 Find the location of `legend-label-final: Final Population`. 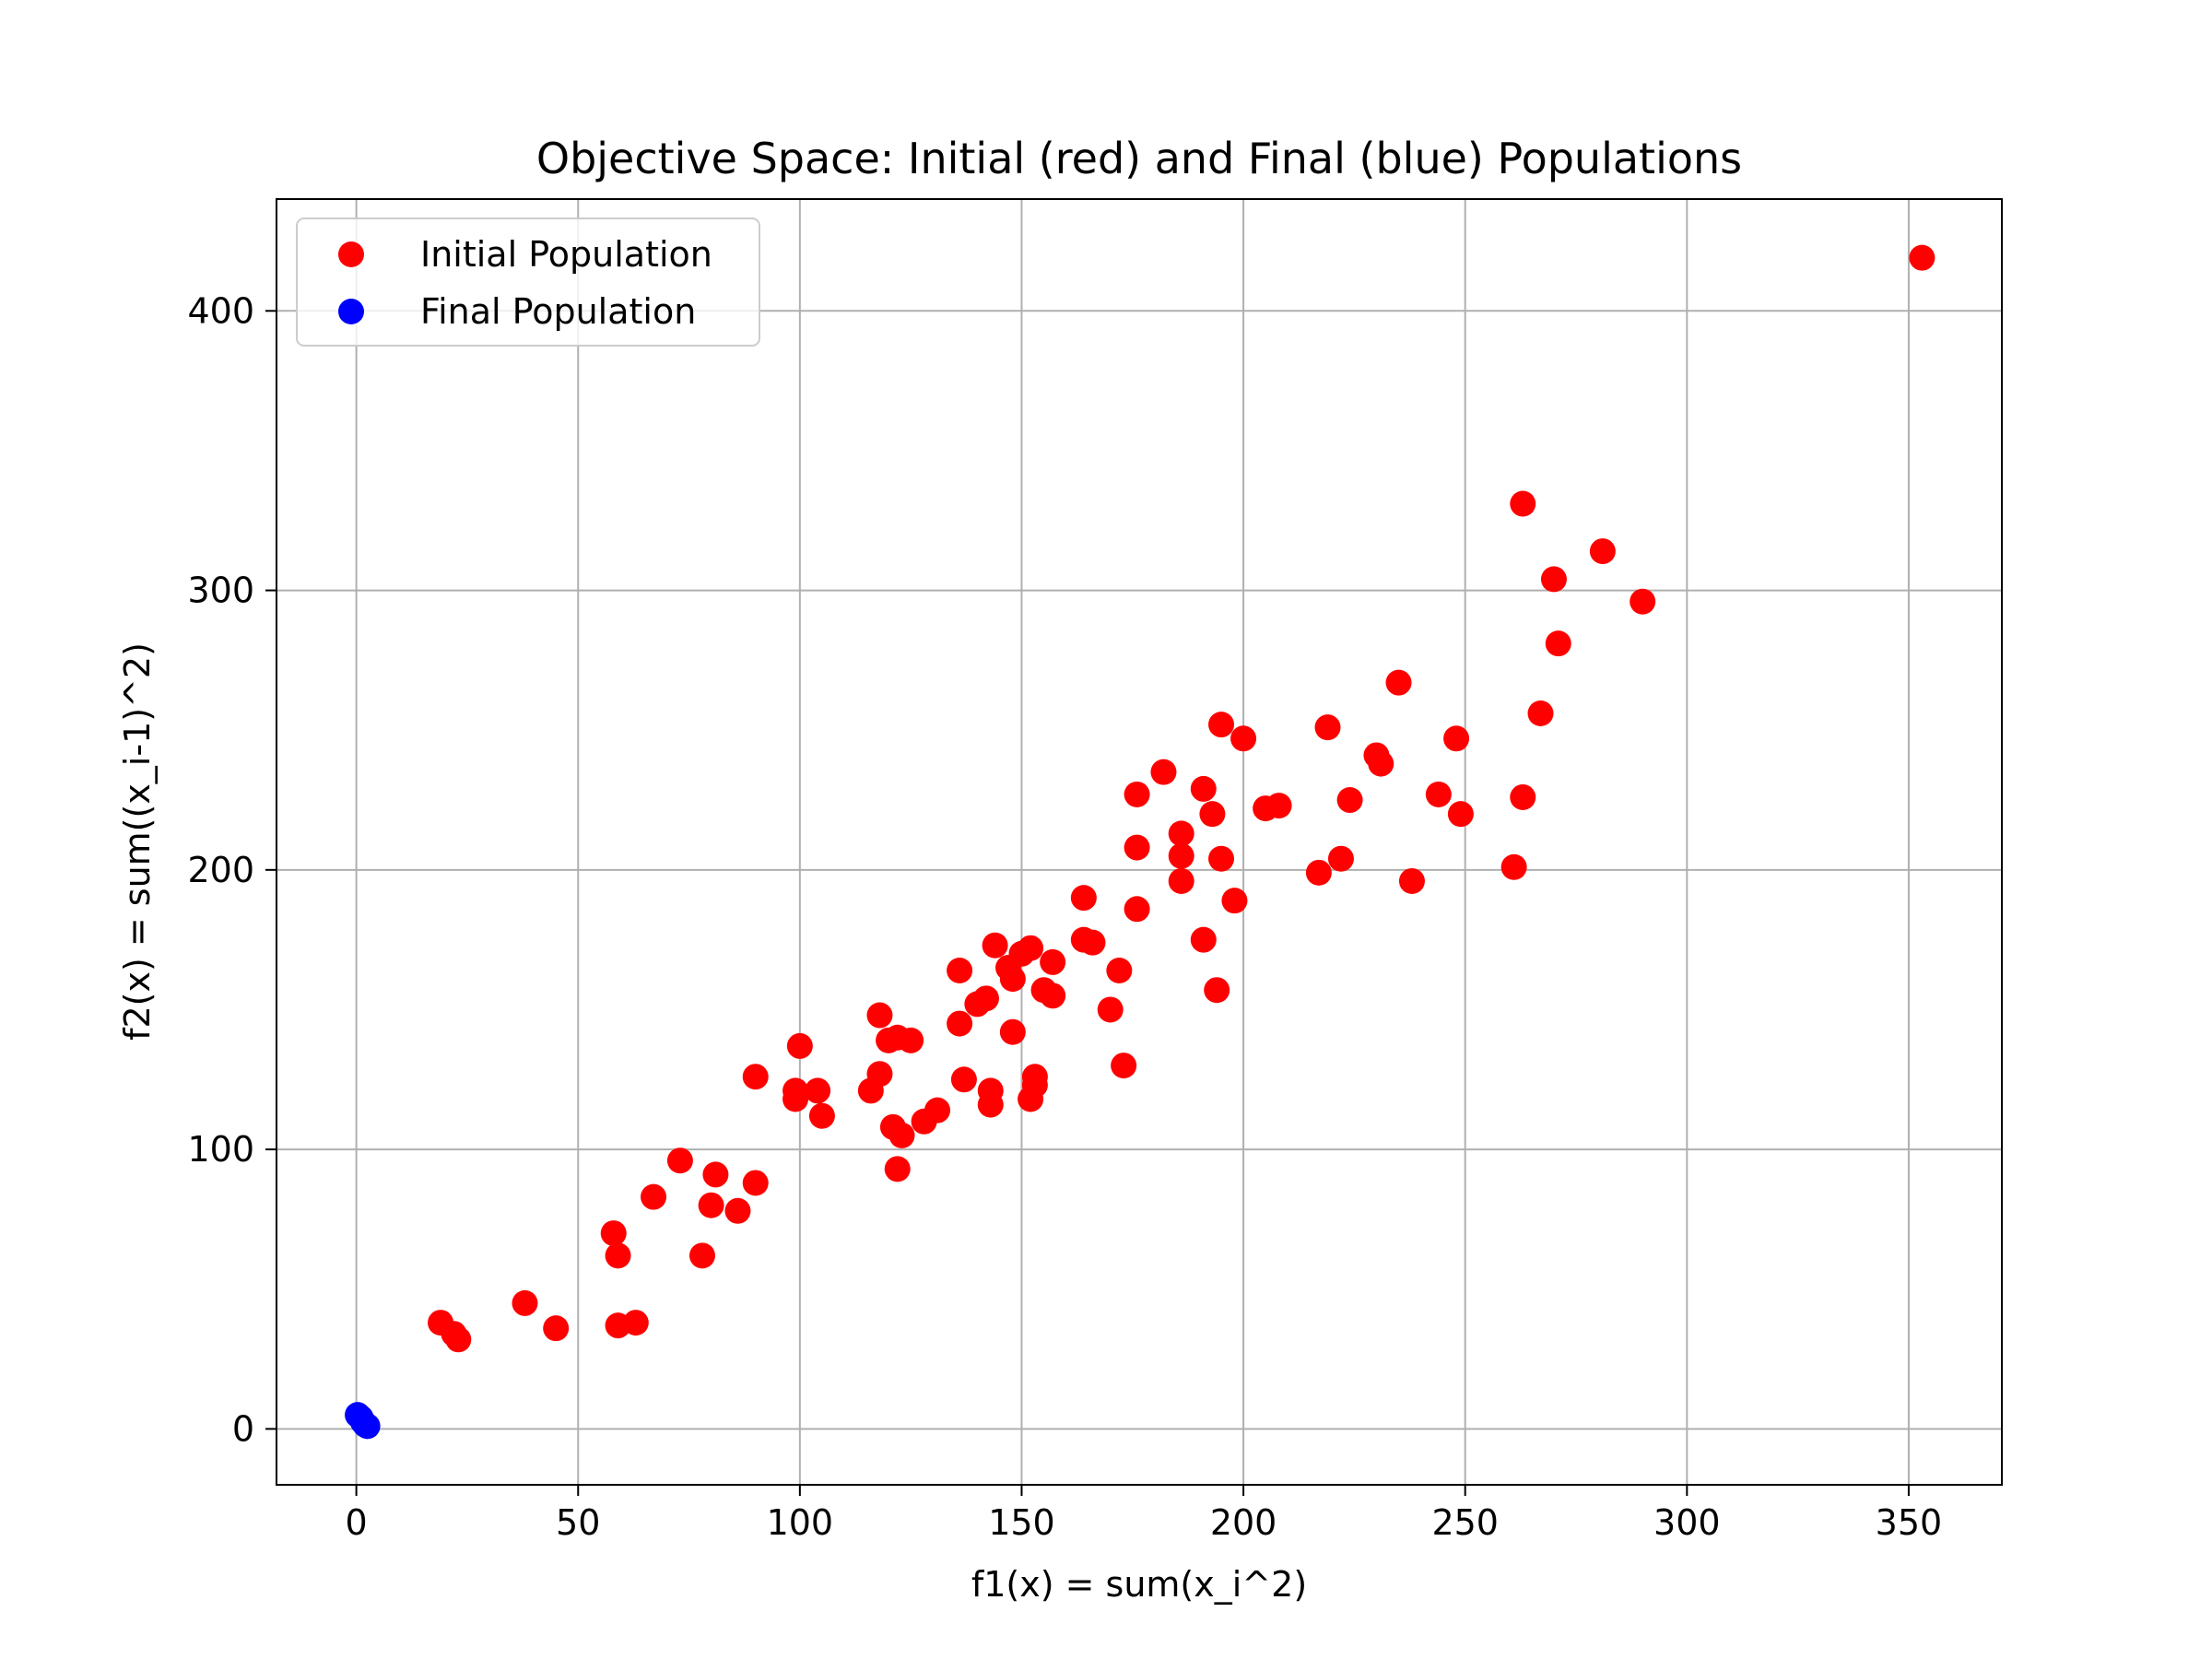

legend-label-final: Final Population is located at coordinates (558, 311).